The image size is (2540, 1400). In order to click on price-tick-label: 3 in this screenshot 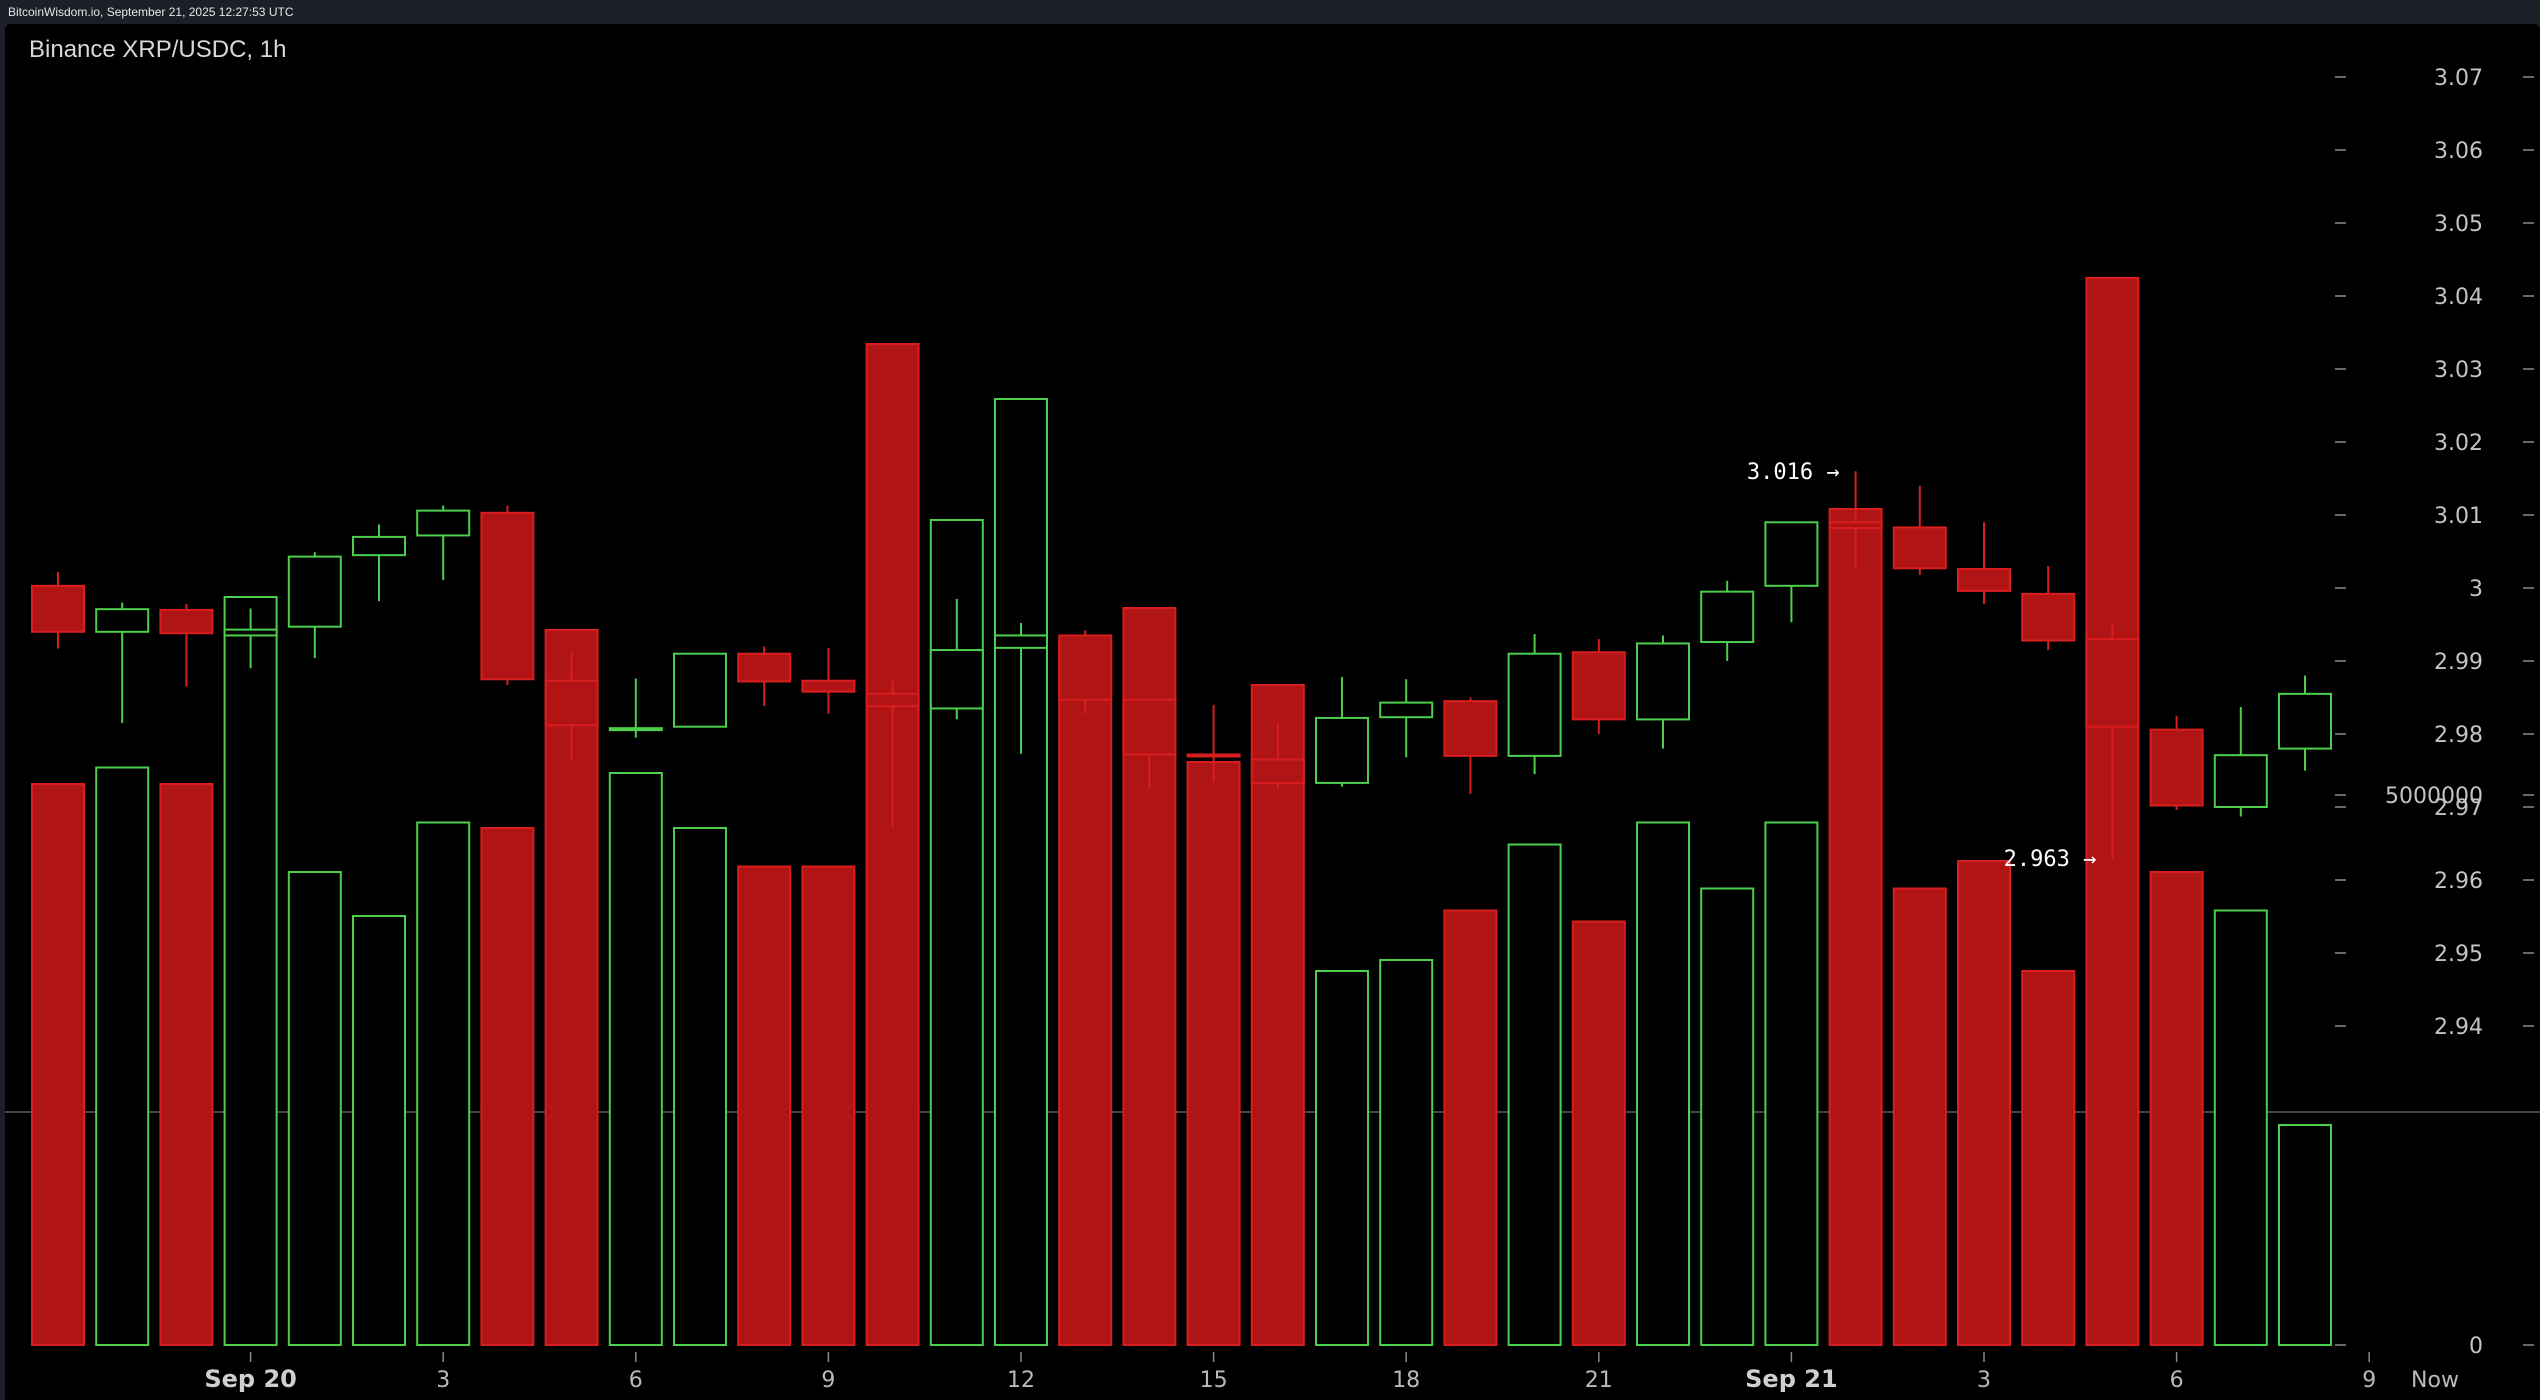, I will do `click(2476, 589)`.